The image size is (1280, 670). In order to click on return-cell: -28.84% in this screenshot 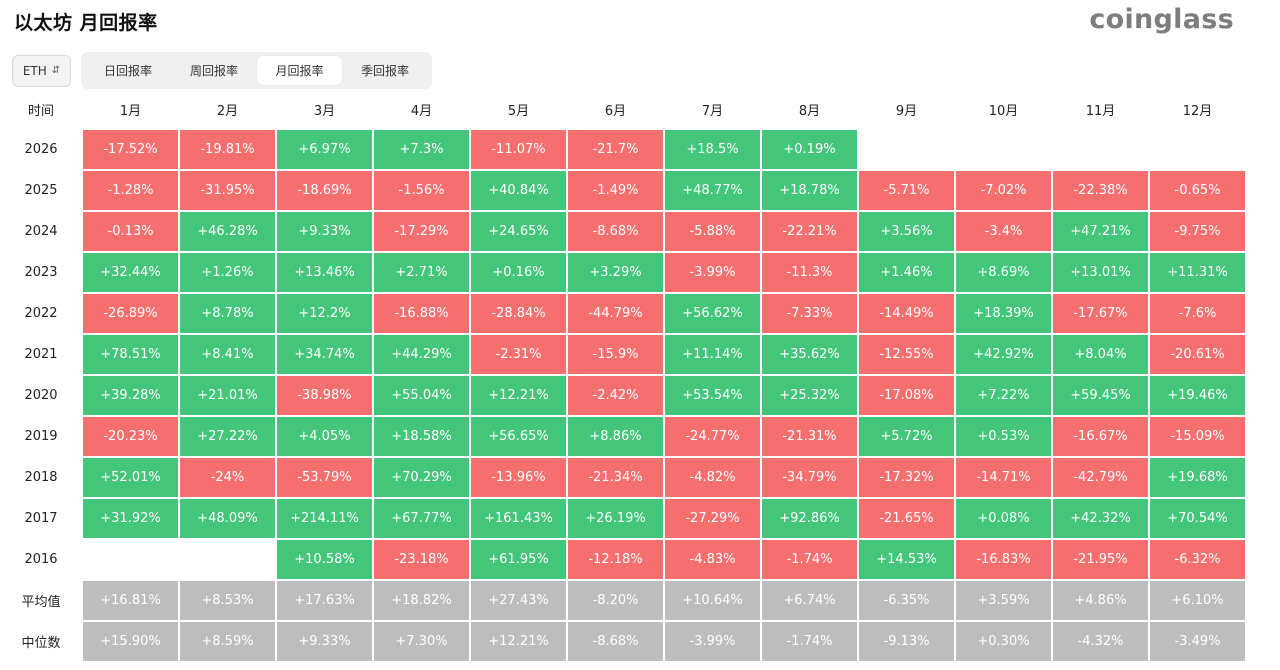, I will do `click(518, 313)`.